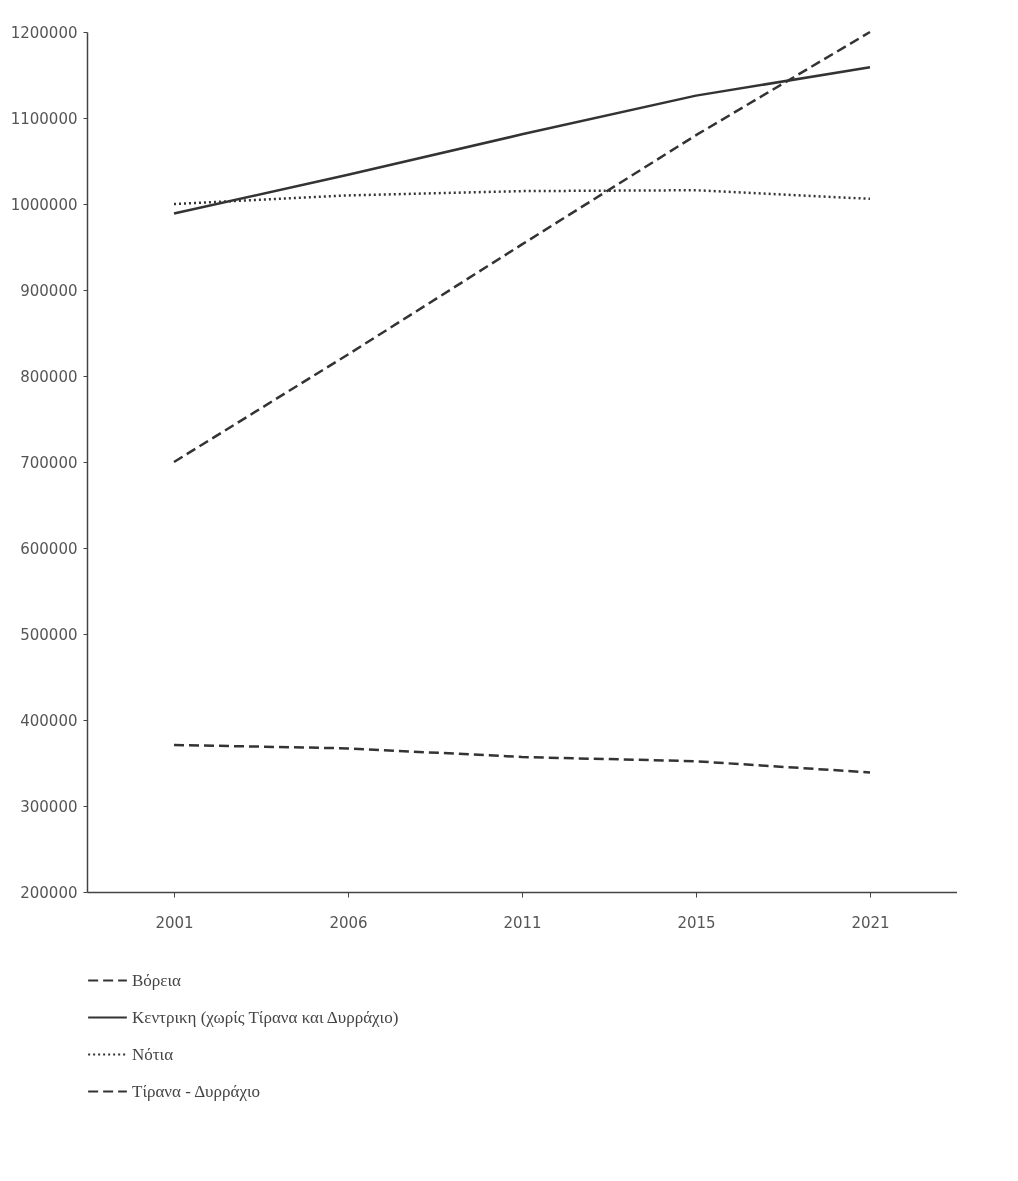 The height and width of the screenshot is (1181, 1018). Describe the element at coordinates (522, 922) in the screenshot. I see `x-tick-label: 2011` at that location.